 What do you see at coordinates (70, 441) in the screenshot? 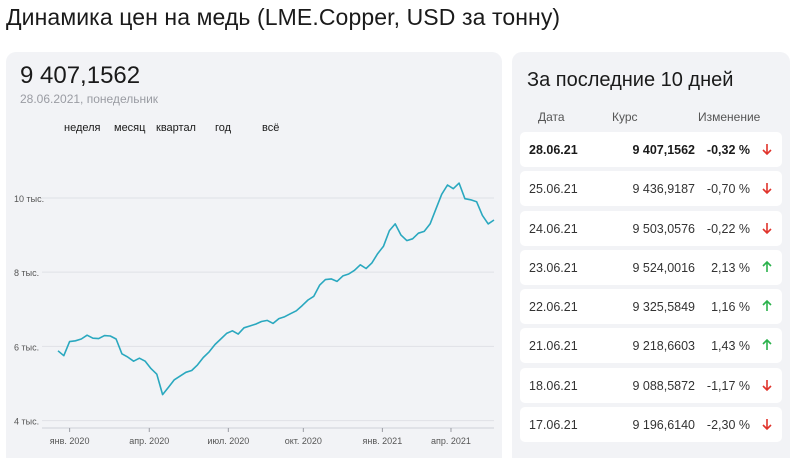
I see `x-tick-label: янв. 2020` at bounding box center [70, 441].